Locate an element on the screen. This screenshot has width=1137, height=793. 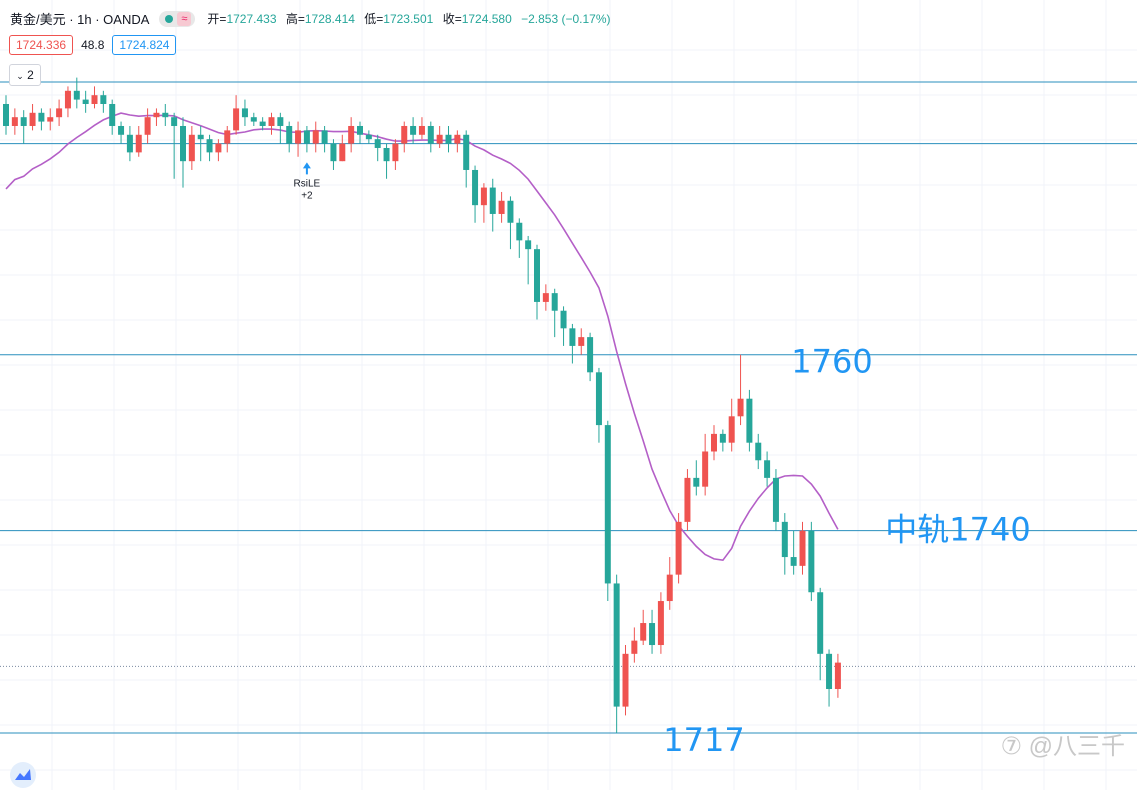
price-annotation: 1760 is located at coordinates (831, 362).